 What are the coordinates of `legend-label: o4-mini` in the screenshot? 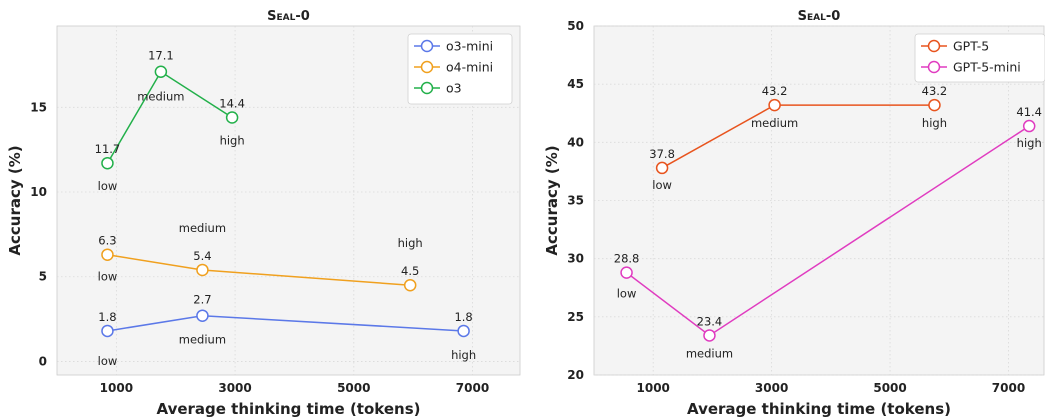 It's located at (469, 67).